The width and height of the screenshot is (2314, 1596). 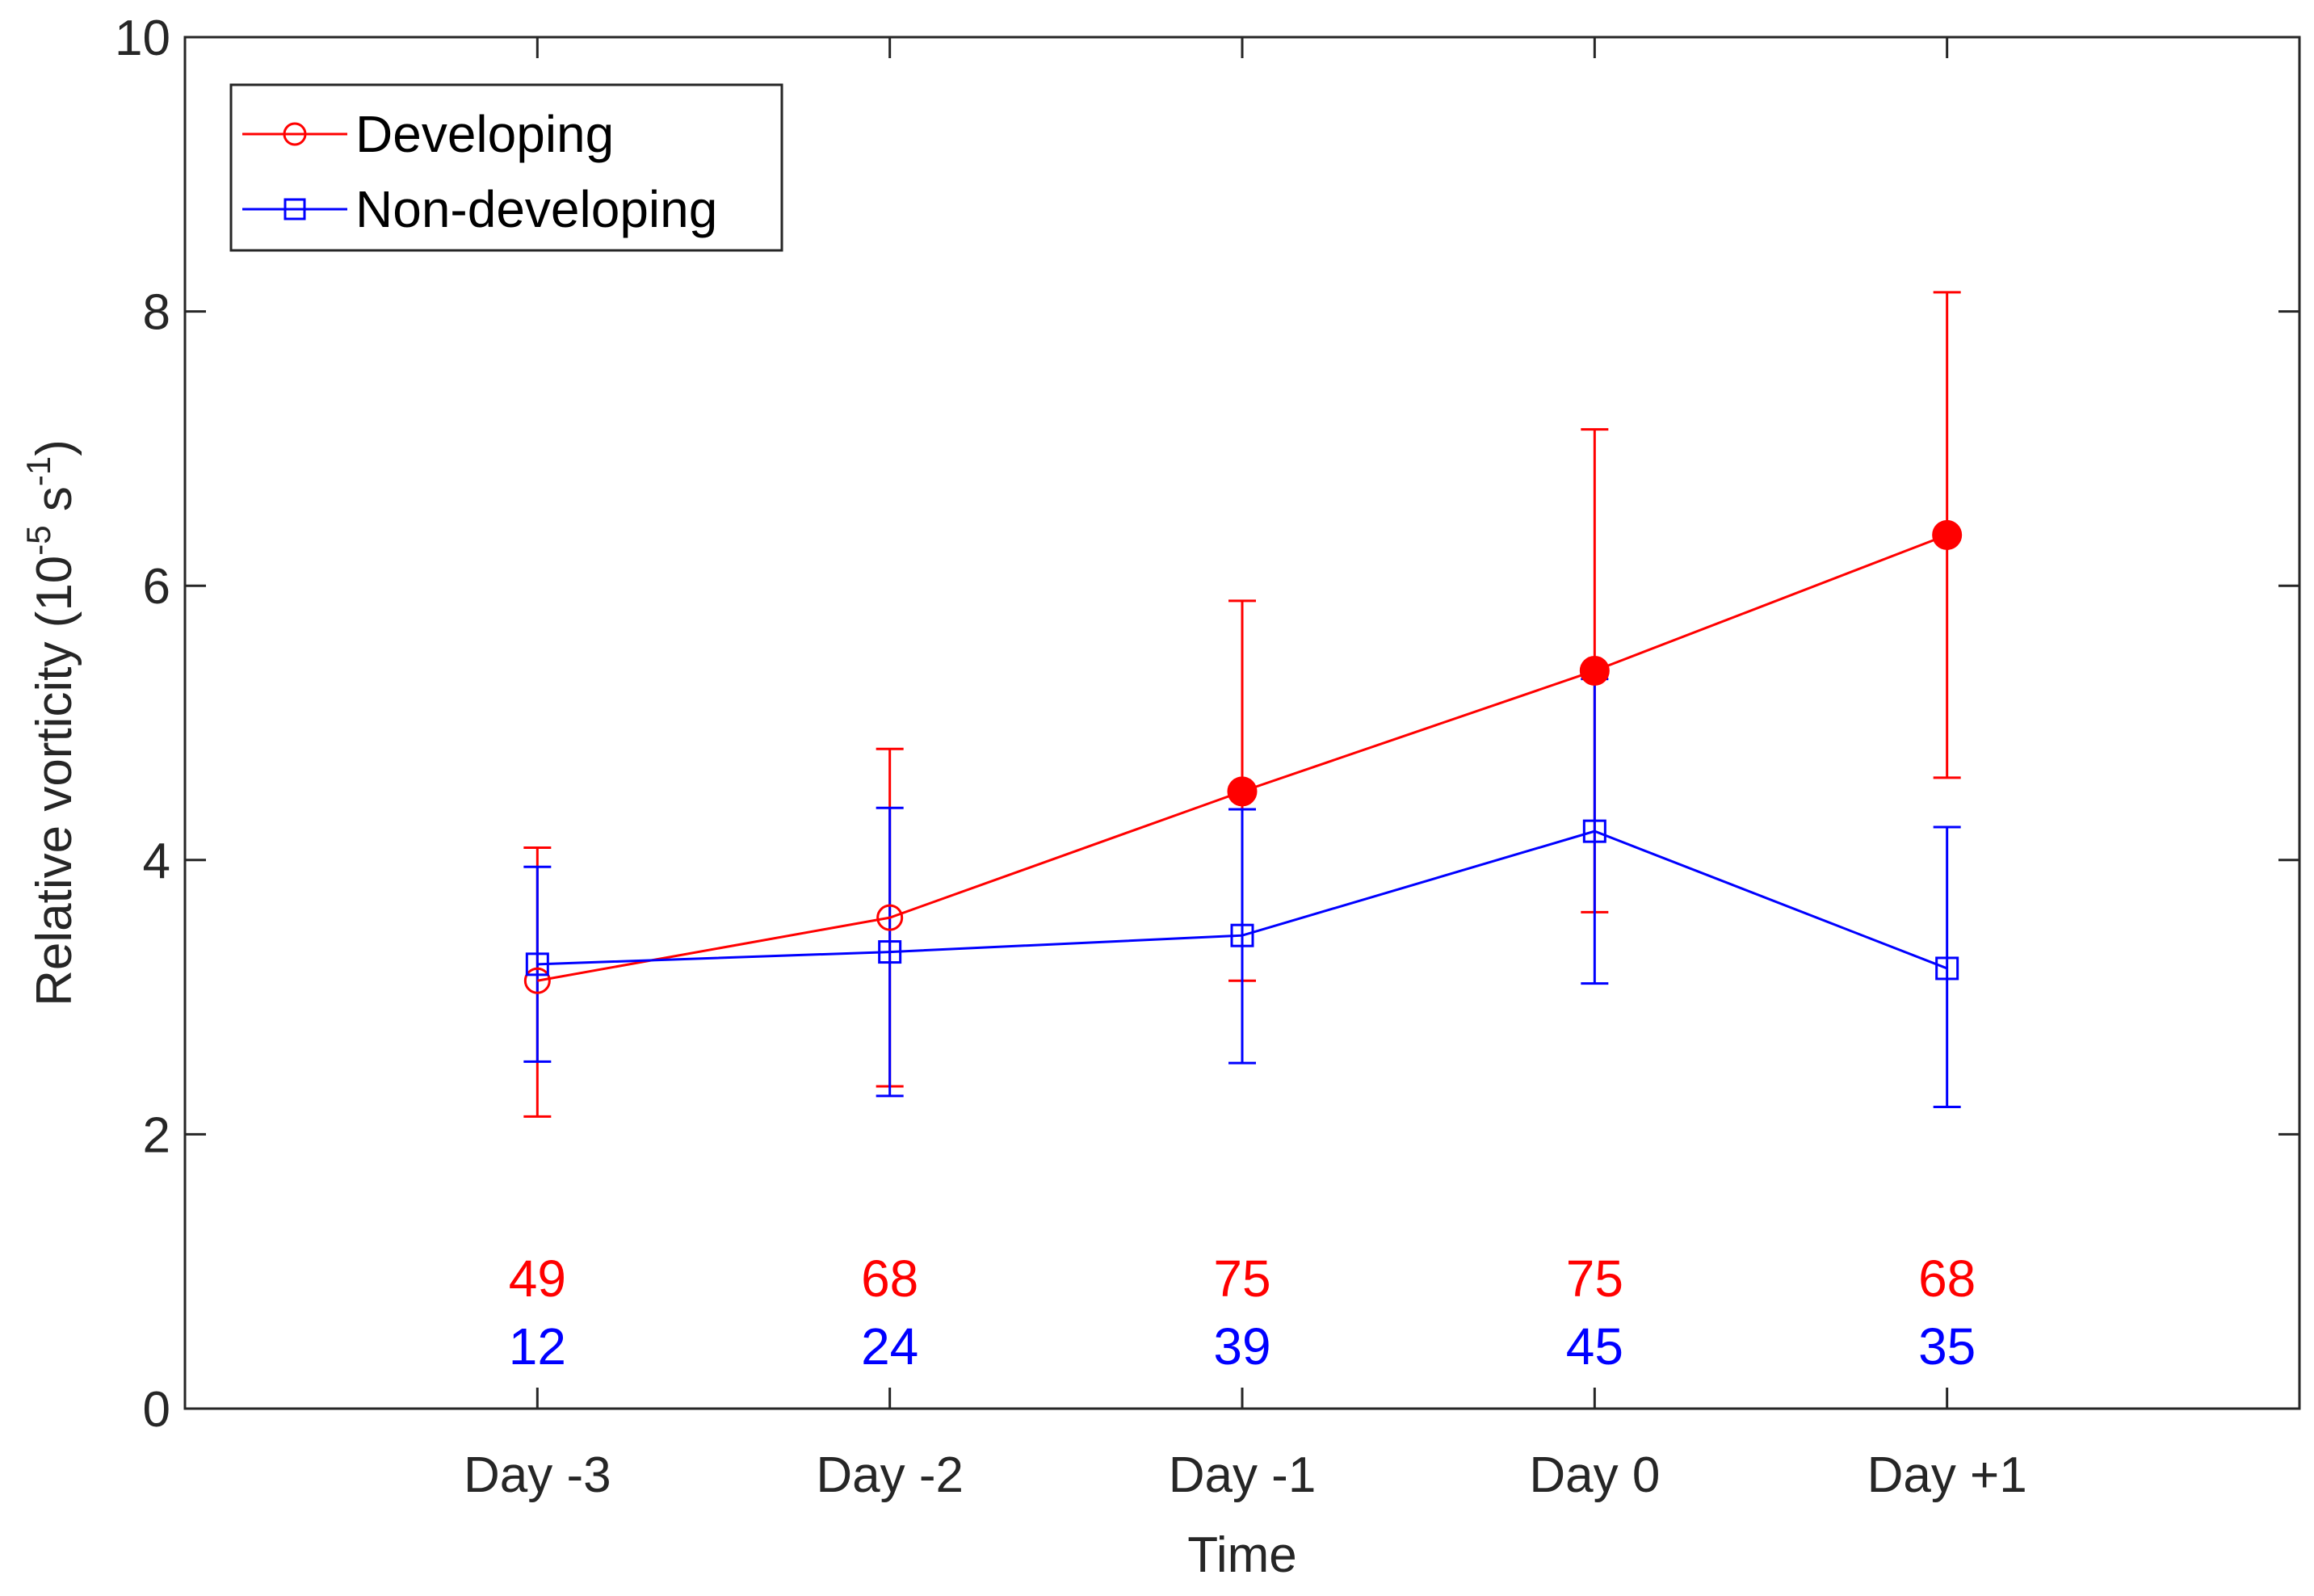 I want to click on y-axis-title-exp1: -5, so click(x=38, y=540).